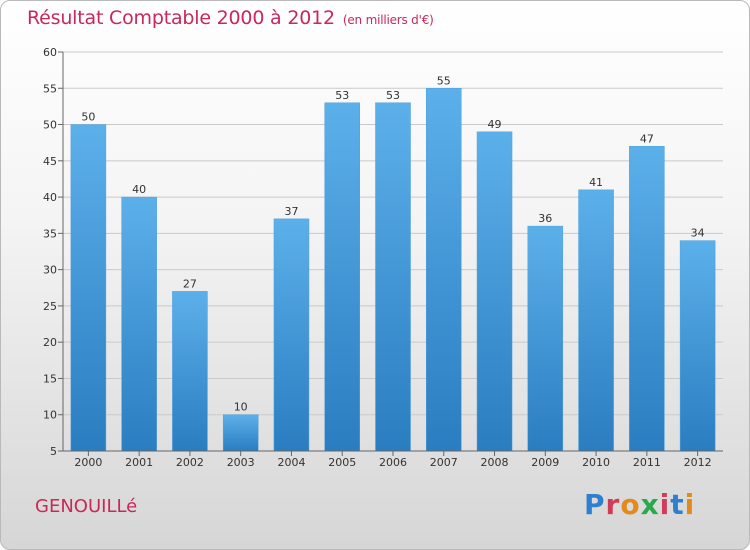  What do you see at coordinates (50, 125) in the screenshot?
I see `y-tick-label: 50` at bounding box center [50, 125].